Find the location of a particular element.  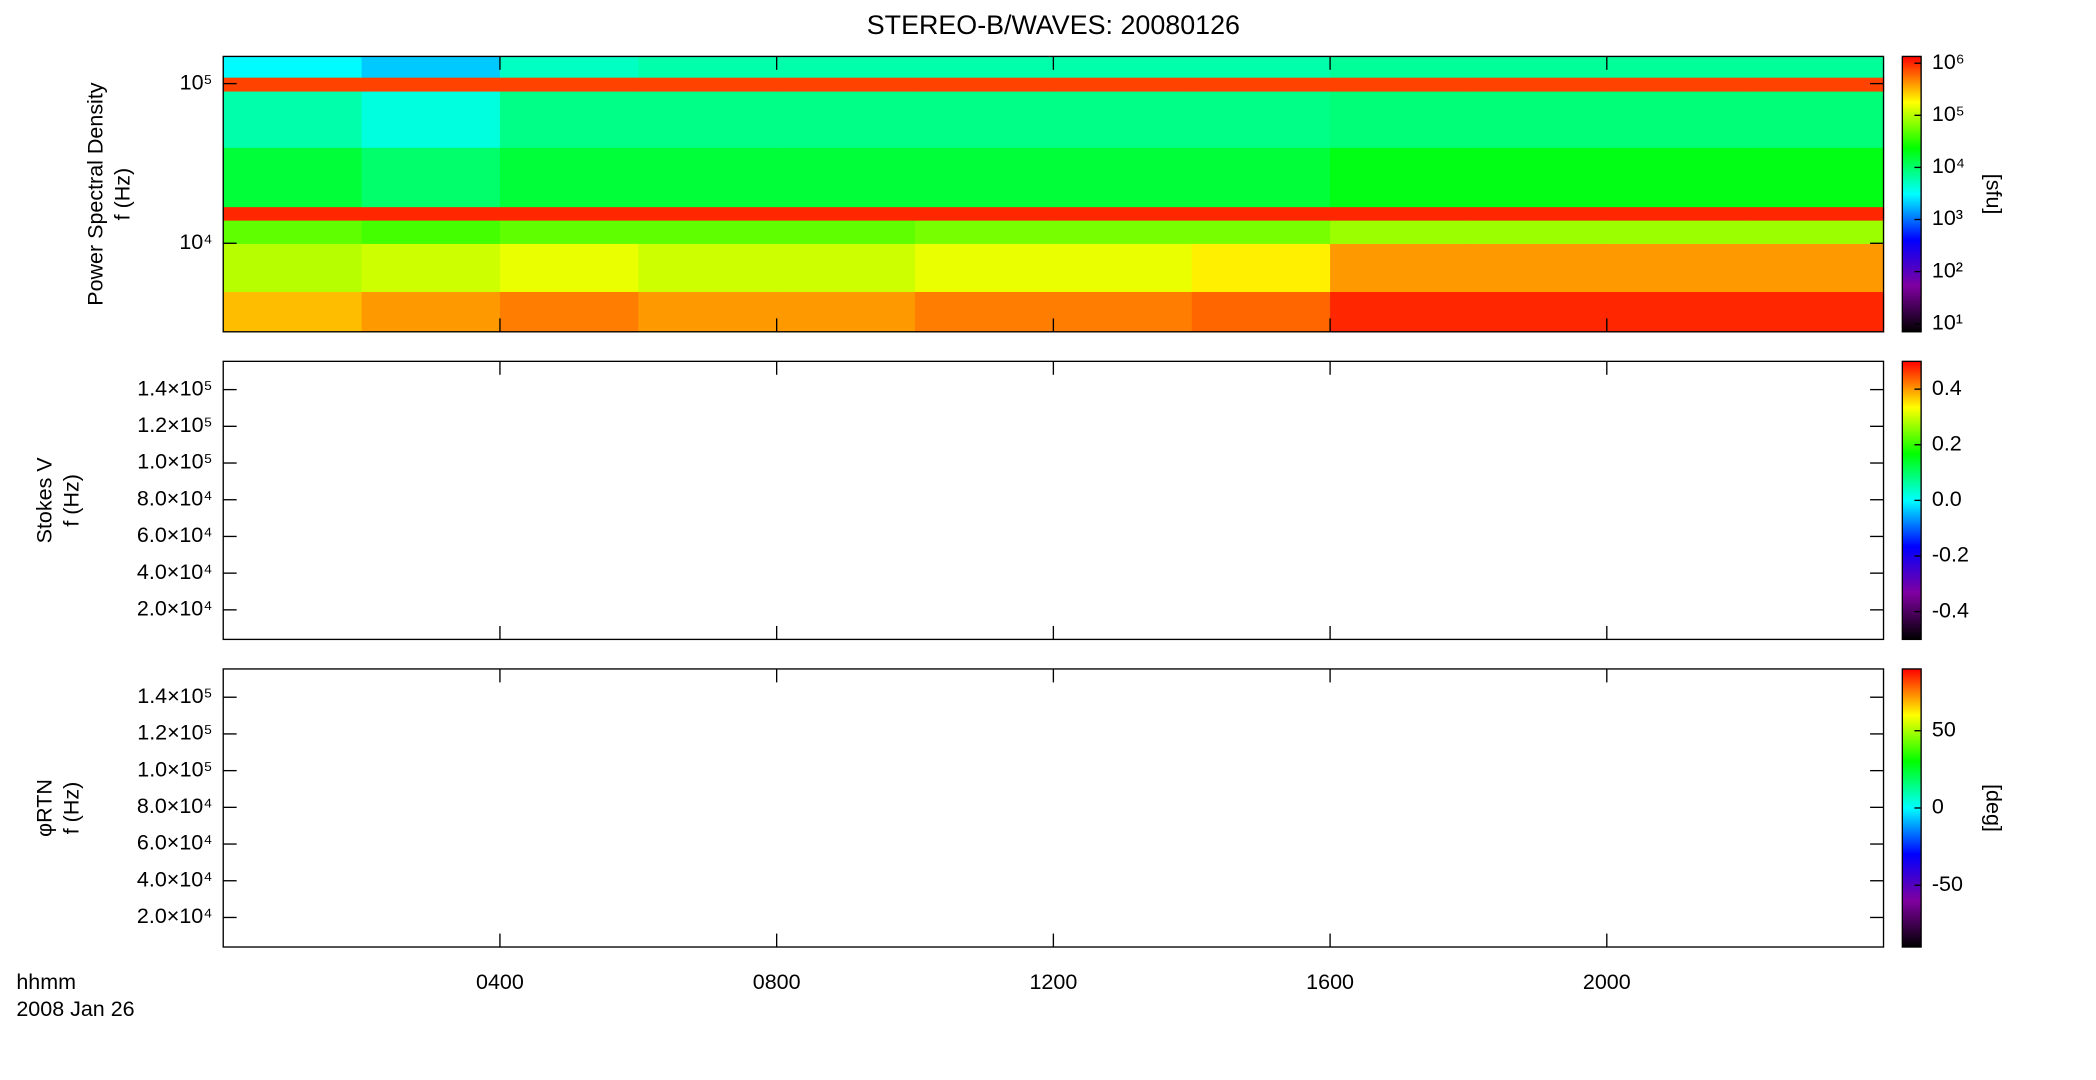

colorbar-tick-label: 10⁴ is located at coordinates (1948, 166).